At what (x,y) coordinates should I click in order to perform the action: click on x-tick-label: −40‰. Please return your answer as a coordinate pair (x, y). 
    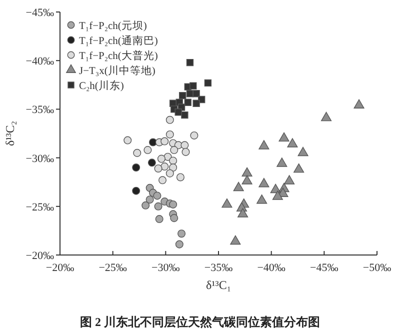
    Looking at the image, I should click on (271, 268).